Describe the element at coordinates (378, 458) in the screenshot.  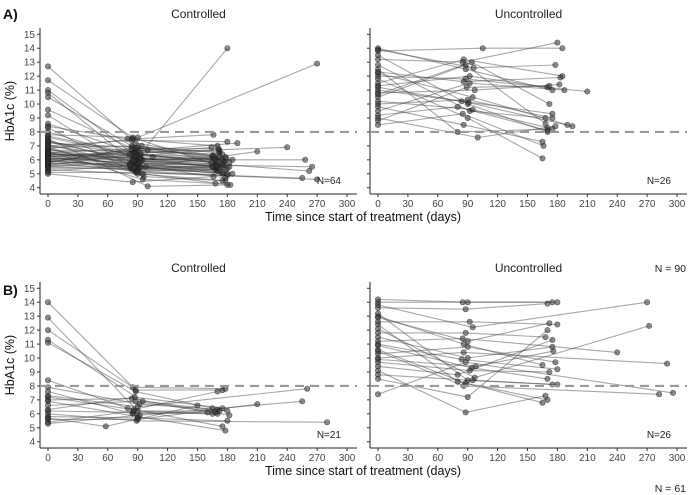
I see `x-tick-label: 0` at that location.